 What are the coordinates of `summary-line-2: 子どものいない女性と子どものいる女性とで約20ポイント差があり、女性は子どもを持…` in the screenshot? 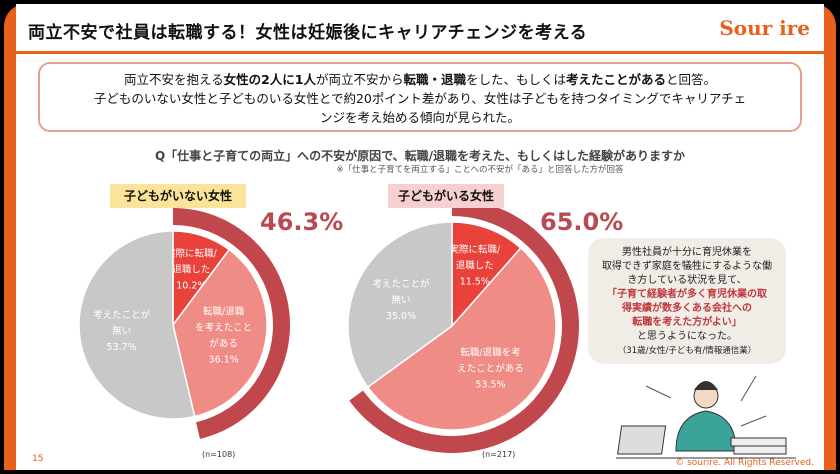 It's located at (420, 98).